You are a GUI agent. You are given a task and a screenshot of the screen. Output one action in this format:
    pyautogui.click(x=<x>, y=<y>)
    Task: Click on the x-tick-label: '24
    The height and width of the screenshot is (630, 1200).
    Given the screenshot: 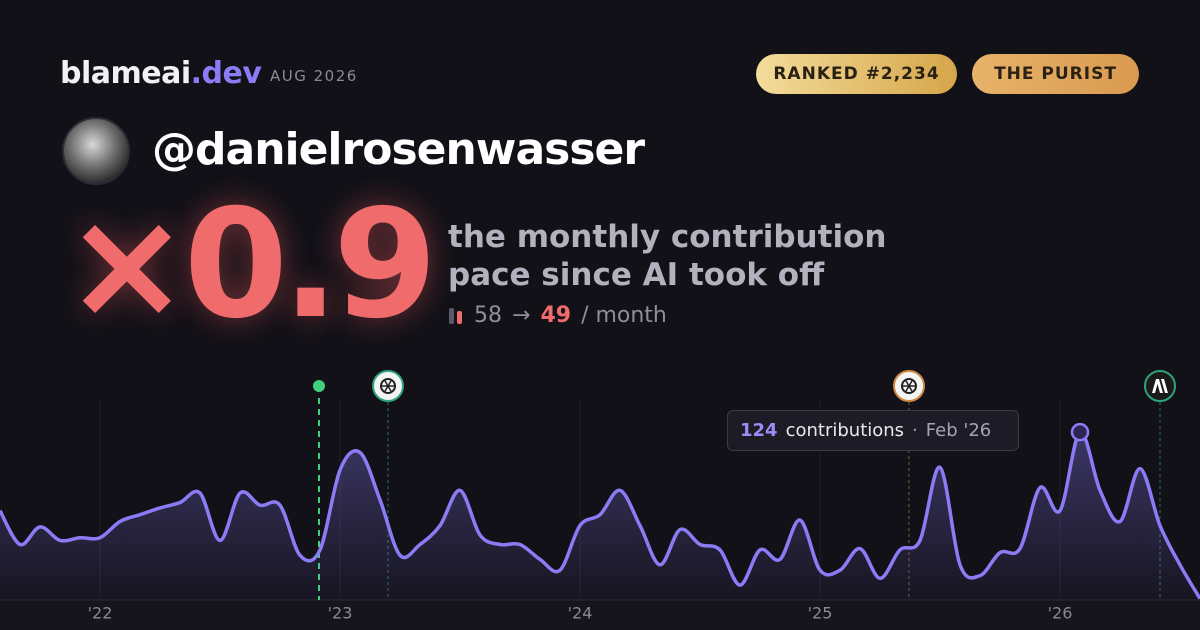 What is the action you would take?
    pyautogui.click(x=580, y=613)
    